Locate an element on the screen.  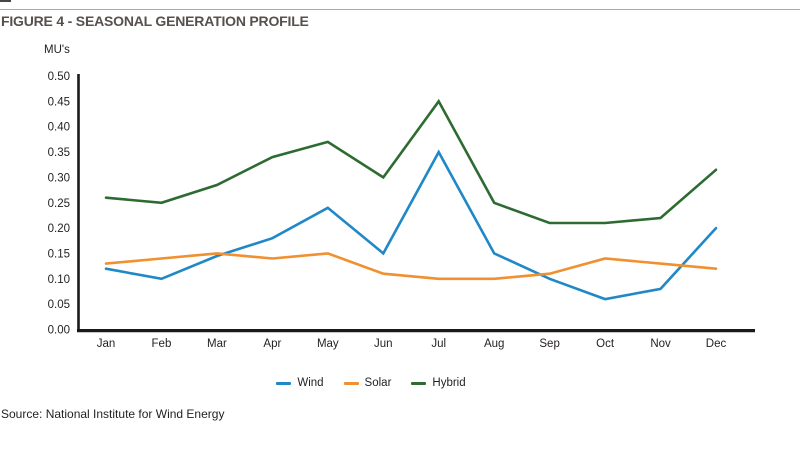
x-tick-label: Jan is located at coordinates (106, 344).